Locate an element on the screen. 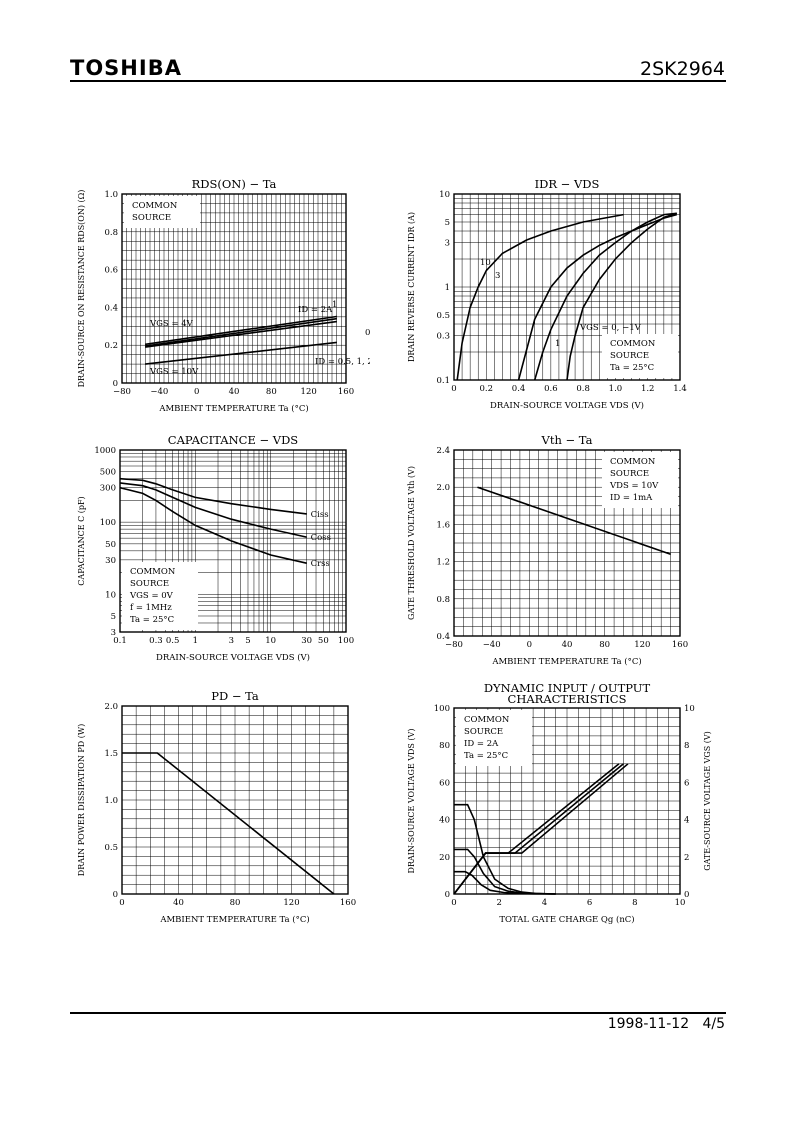  chart-title-line-2: CHARACTERISTICS is located at coordinates (567, 699).